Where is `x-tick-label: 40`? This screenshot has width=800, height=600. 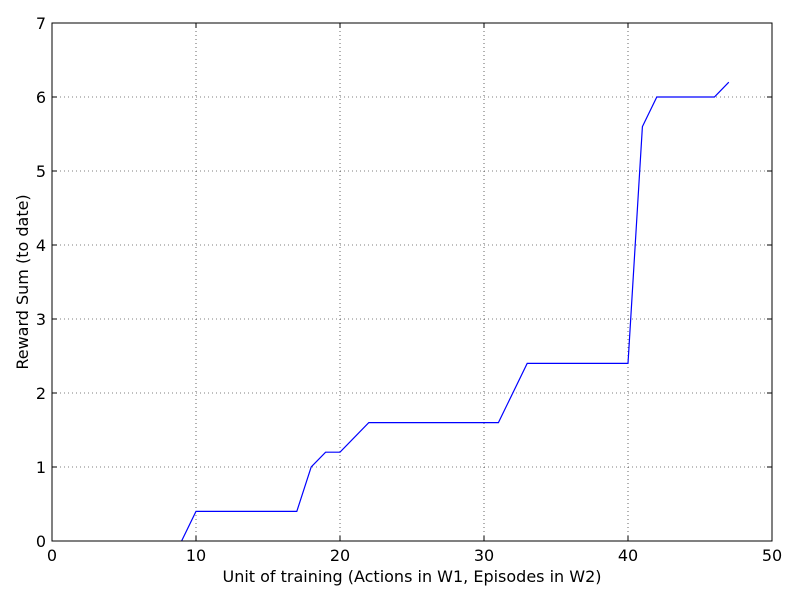 x-tick-label: 40 is located at coordinates (628, 555).